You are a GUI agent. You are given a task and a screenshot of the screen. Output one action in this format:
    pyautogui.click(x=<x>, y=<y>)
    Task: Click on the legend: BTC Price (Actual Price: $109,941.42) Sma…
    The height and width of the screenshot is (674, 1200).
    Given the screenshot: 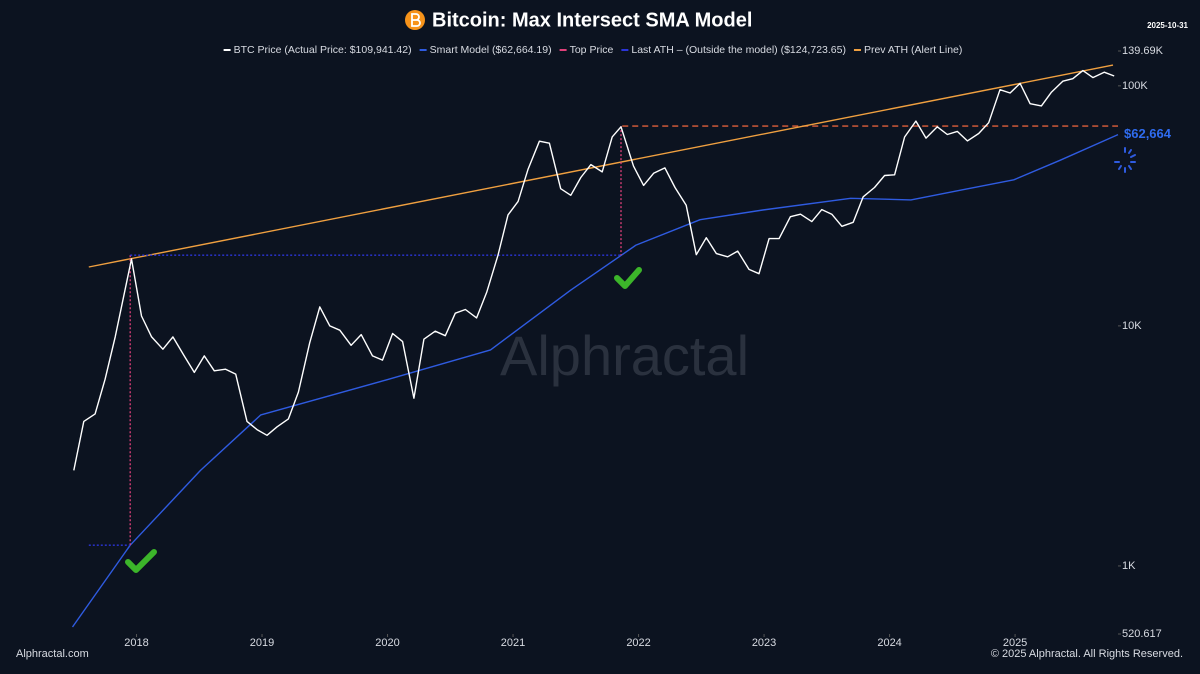 What is the action you would take?
    pyautogui.click(x=592, y=50)
    